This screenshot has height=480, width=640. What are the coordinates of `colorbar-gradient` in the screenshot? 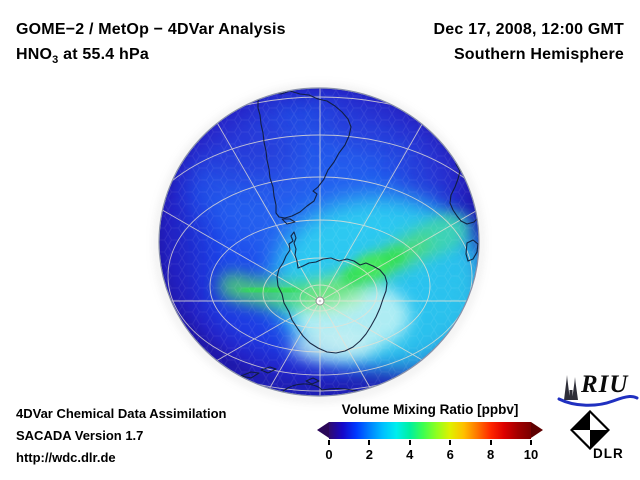 It's located at (430, 430).